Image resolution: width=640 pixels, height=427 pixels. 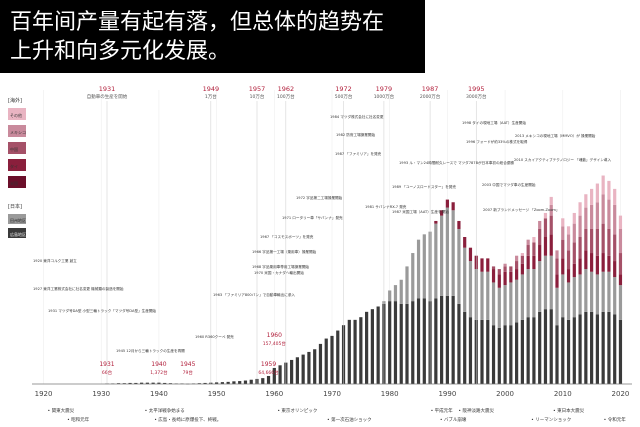 I want to click on event-label: • 関東大震災, so click(x=61, y=410).